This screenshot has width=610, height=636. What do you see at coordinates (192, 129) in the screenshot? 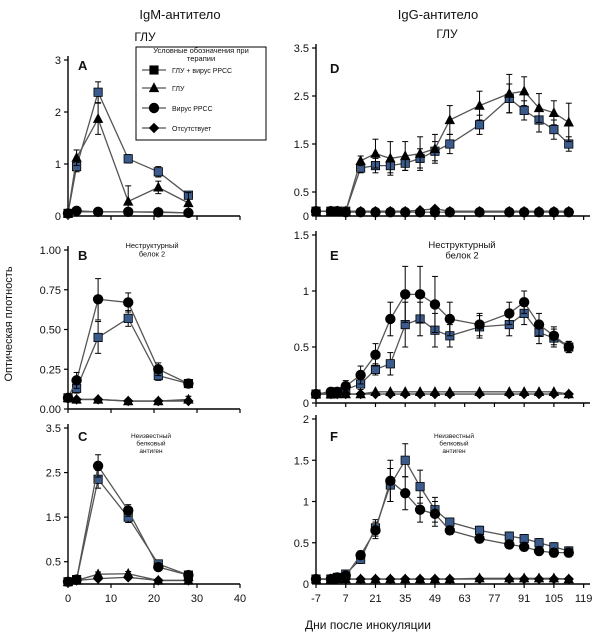
I see `legend-label: Отсутствует` at bounding box center [192, 129].